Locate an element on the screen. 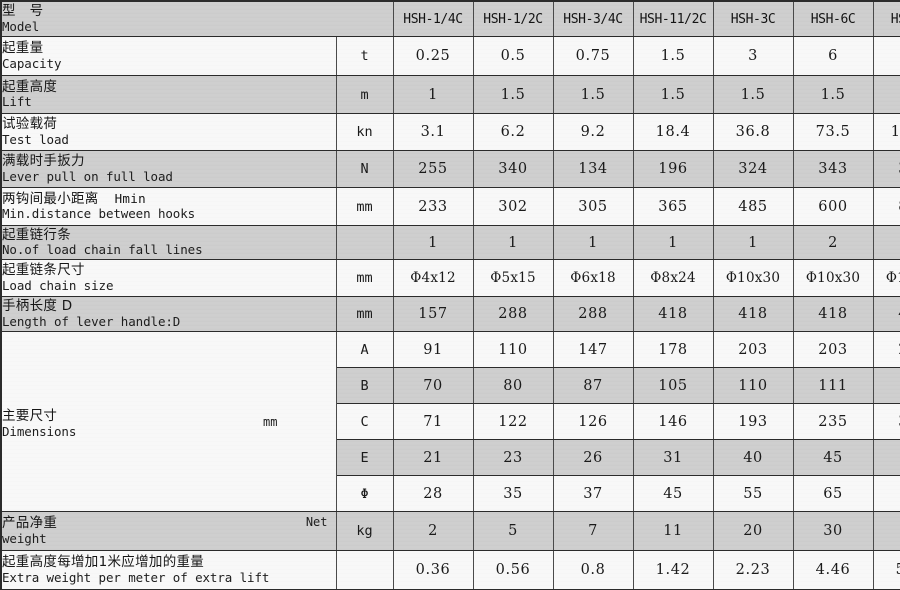 Image resolution: width=900 pixels, height=590 pixels. row-unit-min-hook-distance: mm is located at coordinates (365, 206).